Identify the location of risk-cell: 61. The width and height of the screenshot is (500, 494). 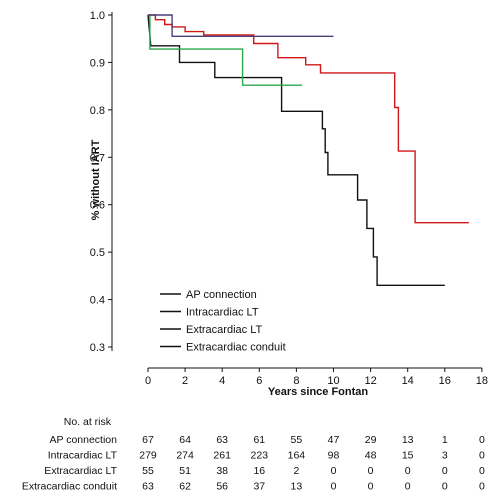
(259, 440).